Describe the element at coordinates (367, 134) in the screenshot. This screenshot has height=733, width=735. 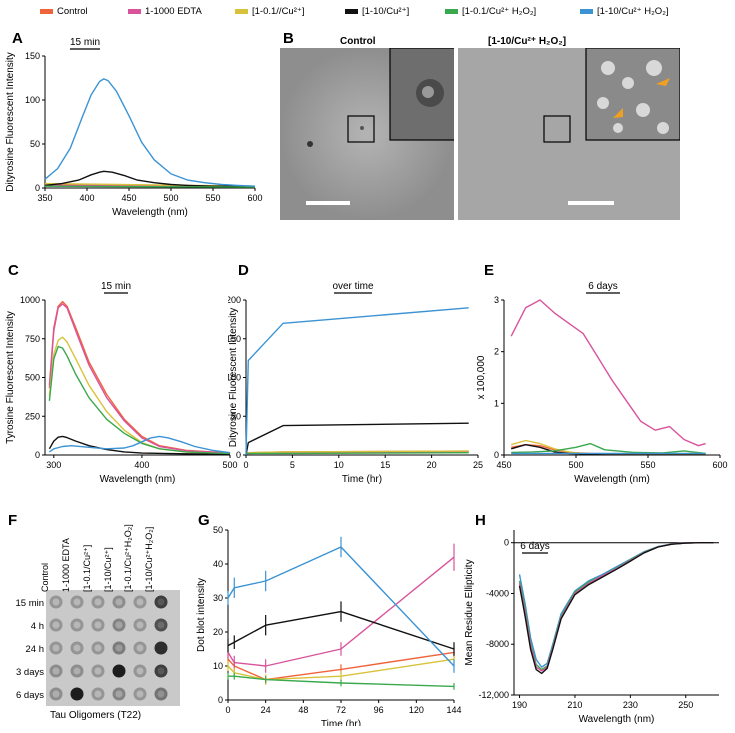
I see `micrograph-control-image` at that location.